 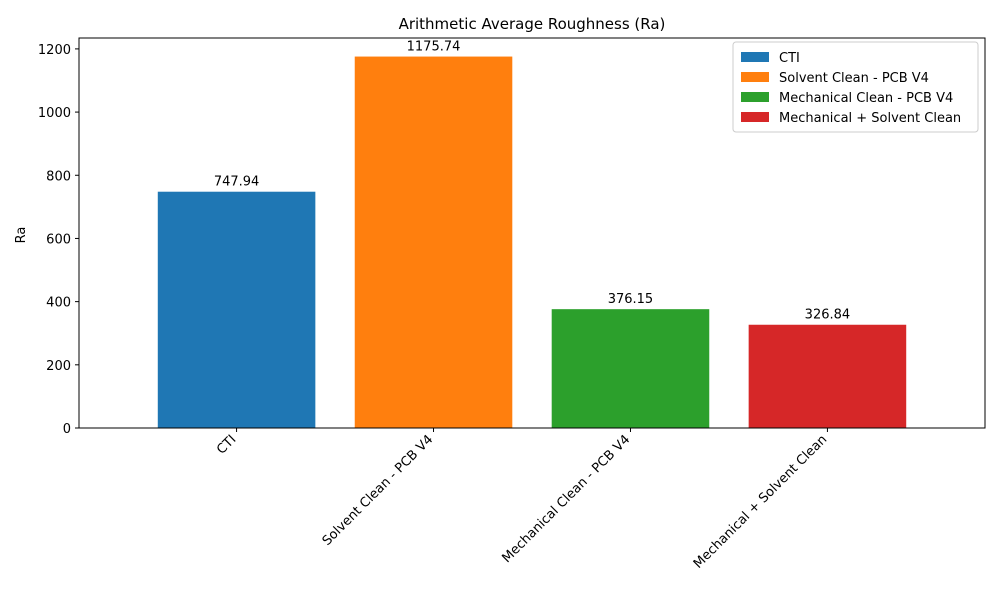 I want to click on y-tick-label: 600, so click(x=58, y=239).